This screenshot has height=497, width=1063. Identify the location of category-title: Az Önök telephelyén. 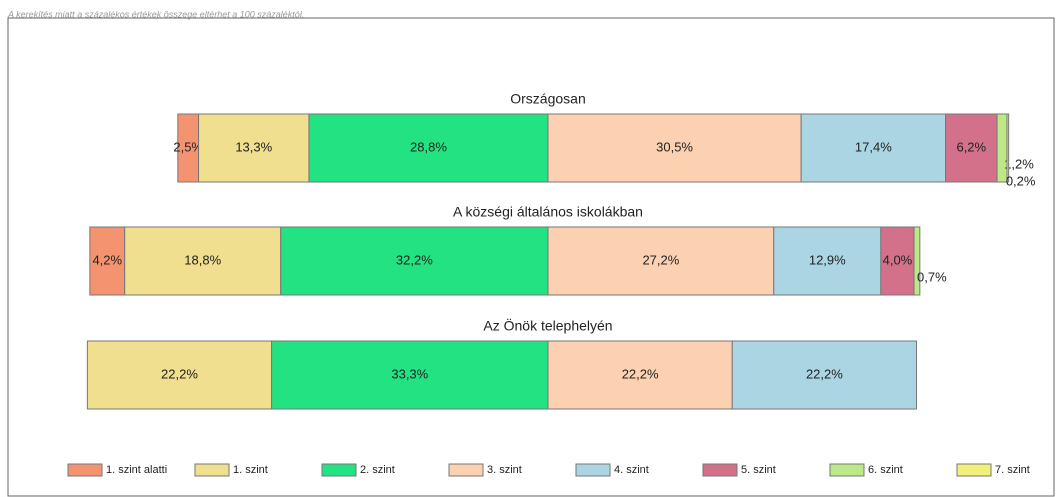
(547, 325).